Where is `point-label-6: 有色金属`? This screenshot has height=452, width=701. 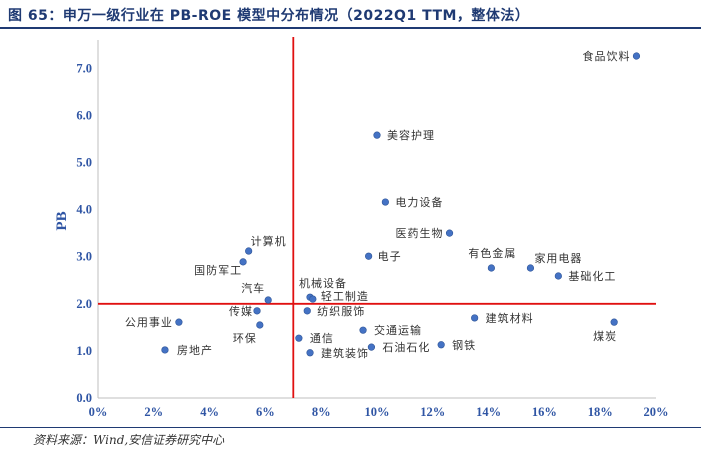 point-label-6: 有色金属 is located at coordinates (492, 253).